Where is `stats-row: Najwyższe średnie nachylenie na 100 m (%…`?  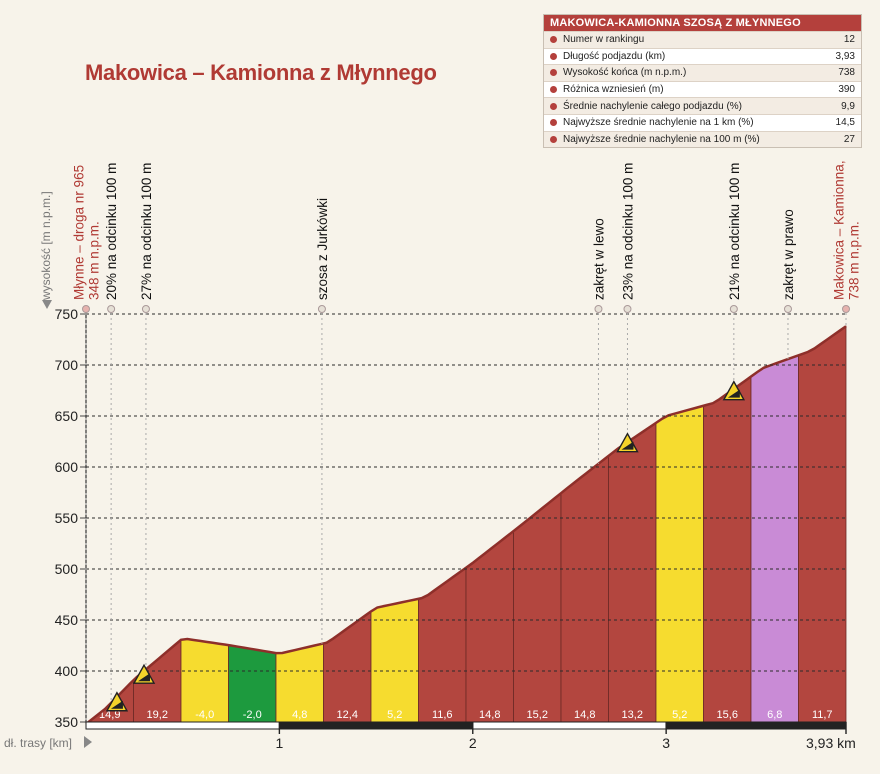 stats-row: Najwyższe średnie nachylenie na 100 m (%… is located at coordinates (702, 139).